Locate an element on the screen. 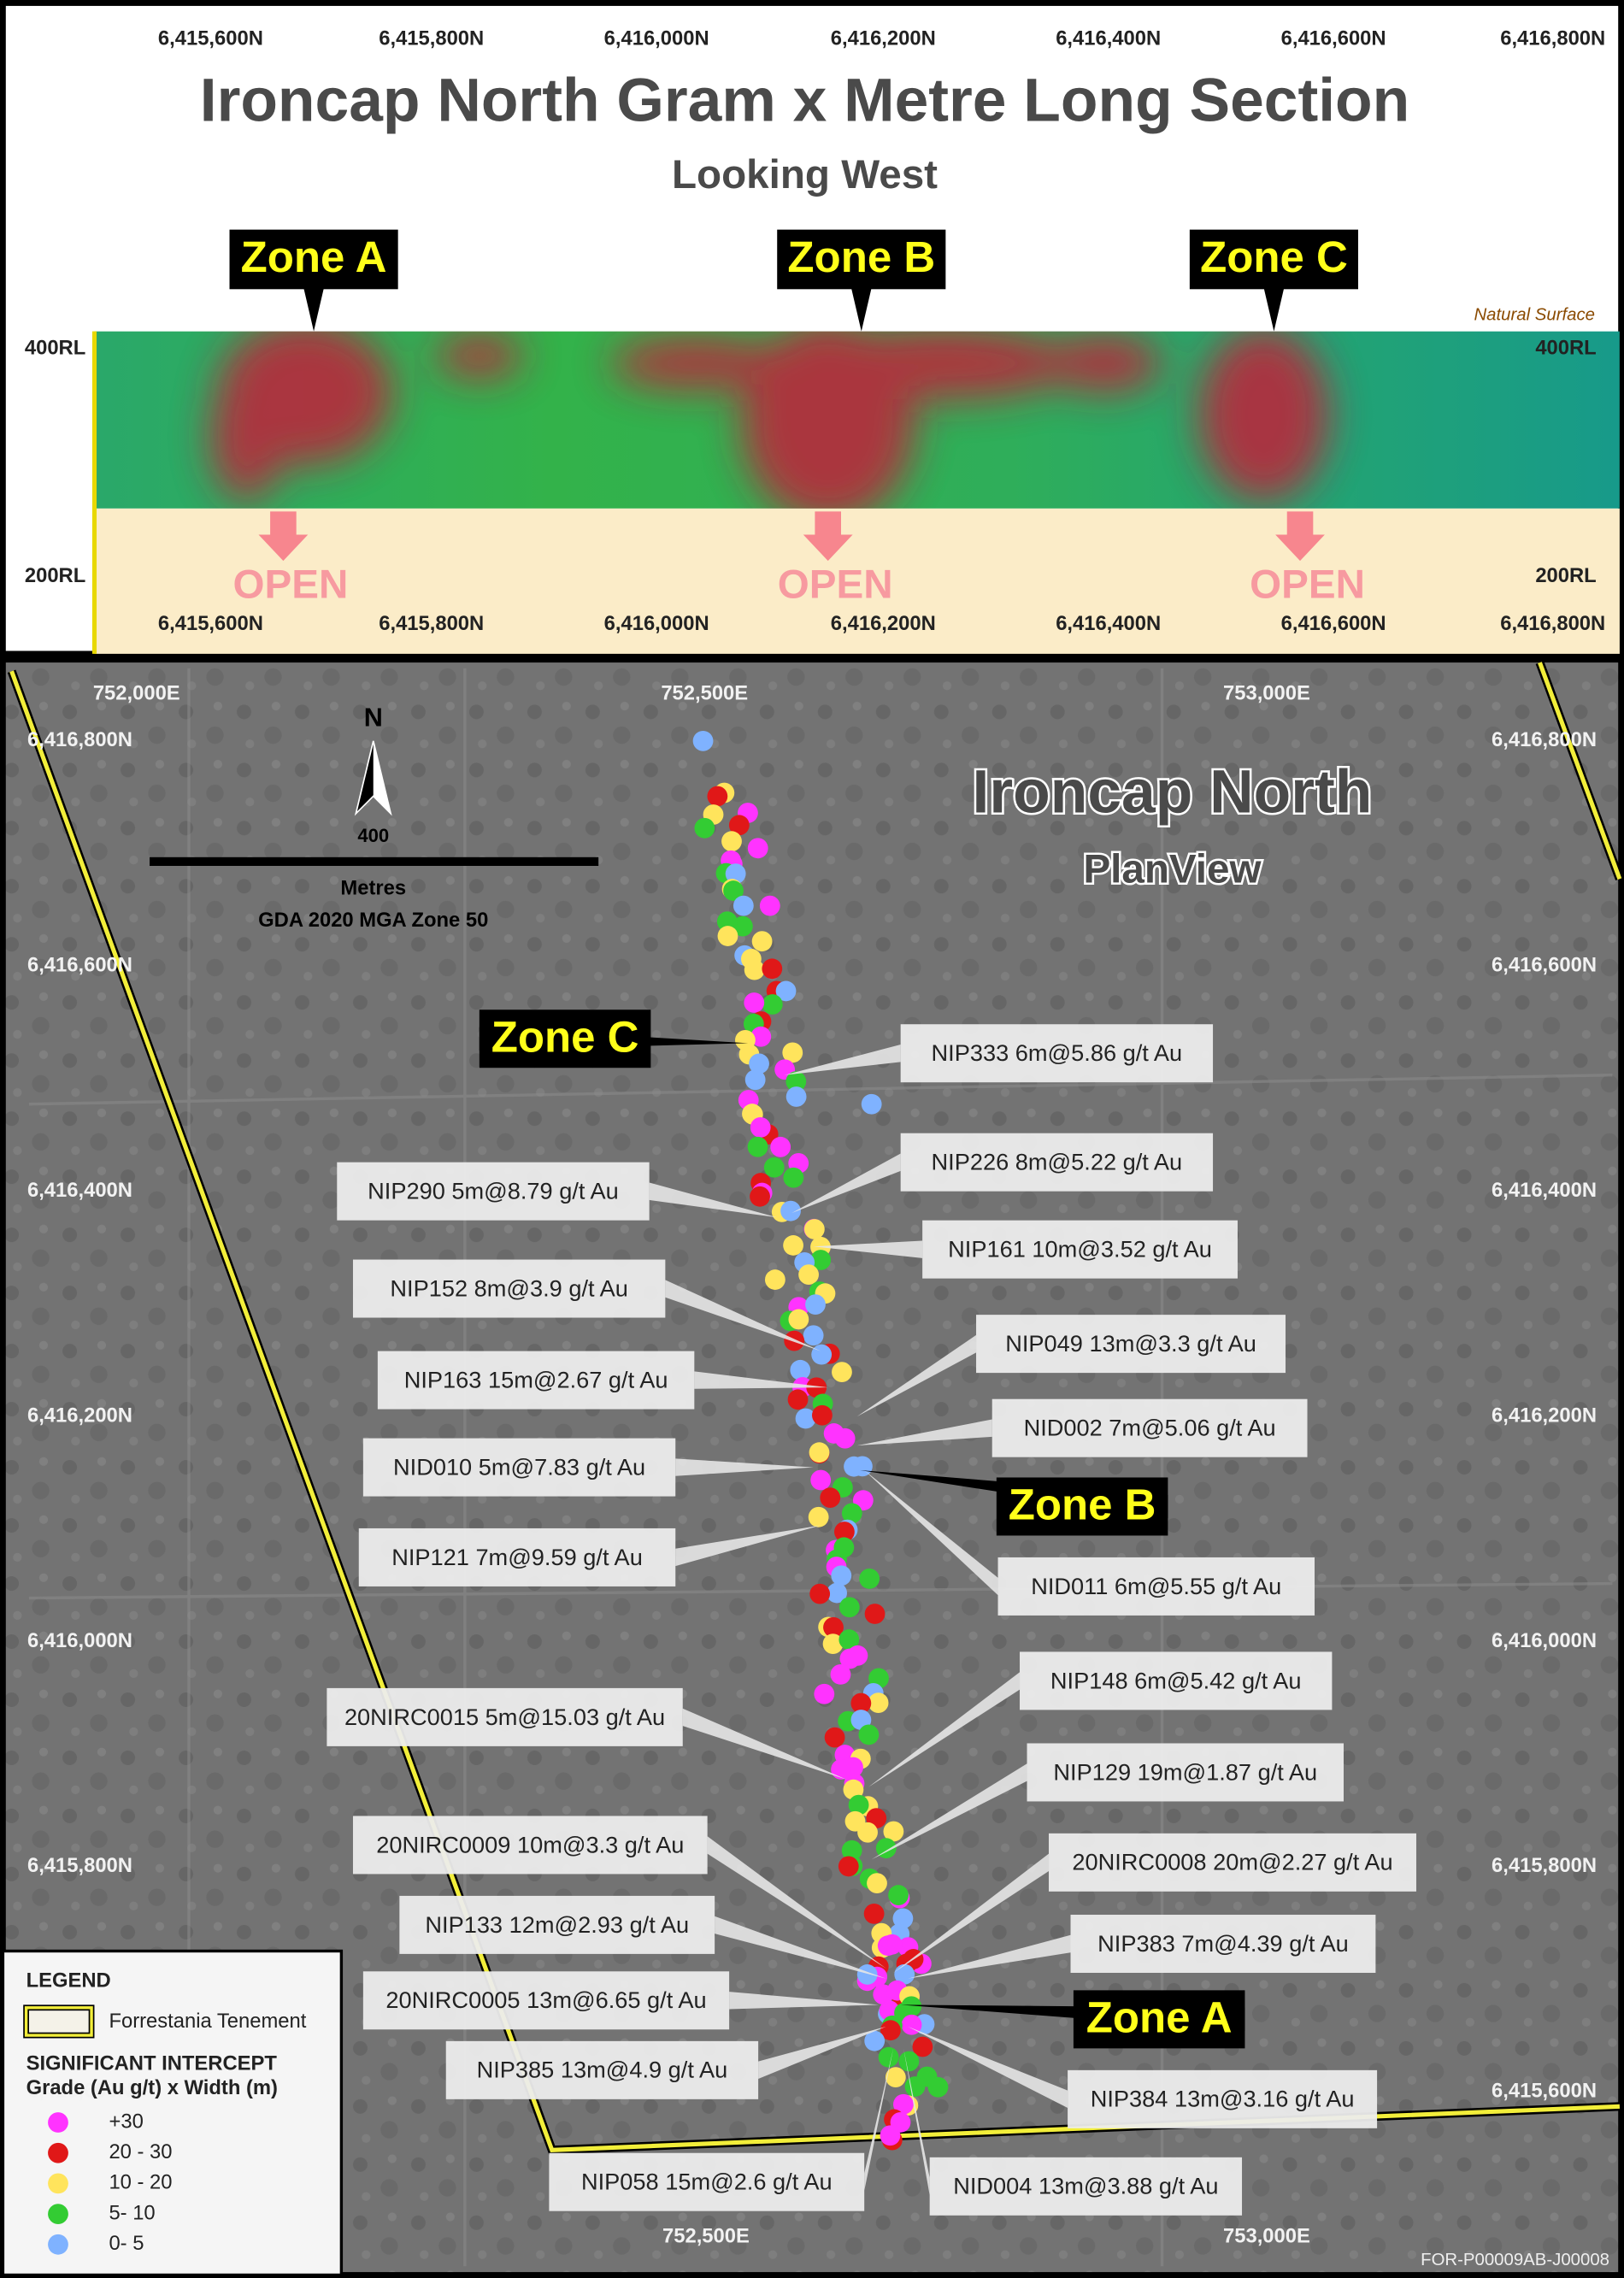 Image resolution: width=1624 pixels, height=2278 pixels. northing-right: 6,416,600N is located at coordinates (1545, 965).